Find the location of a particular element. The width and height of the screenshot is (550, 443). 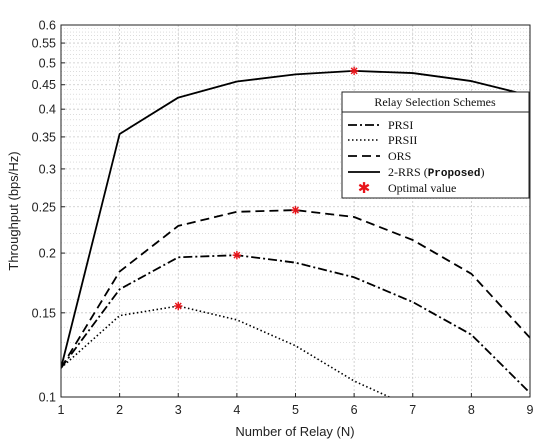

legend-label-2rrs: 2-RRS (Proposed) is located at coordinates (436, 172).